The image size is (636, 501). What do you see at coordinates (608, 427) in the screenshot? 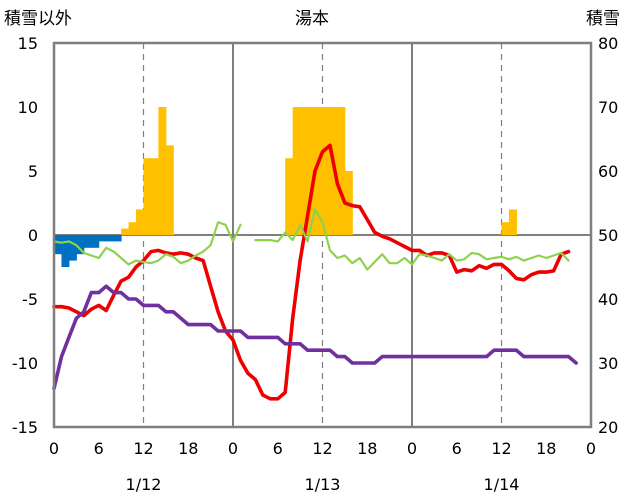
I see `right-tick-label: 20` at bounding box center [608, 427].